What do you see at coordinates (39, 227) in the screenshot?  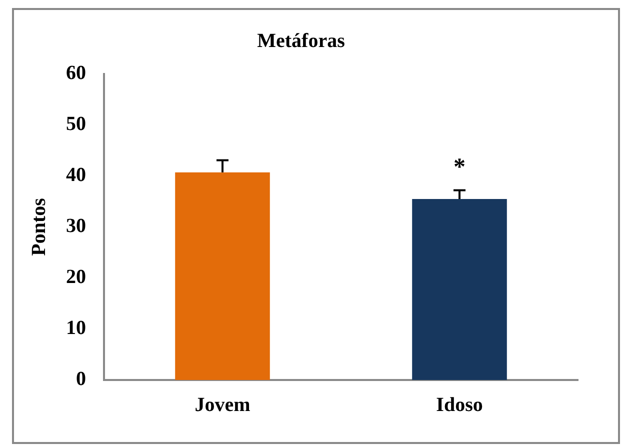 I see `y-axis-title: Pontos` at bounding box center [39, 227].